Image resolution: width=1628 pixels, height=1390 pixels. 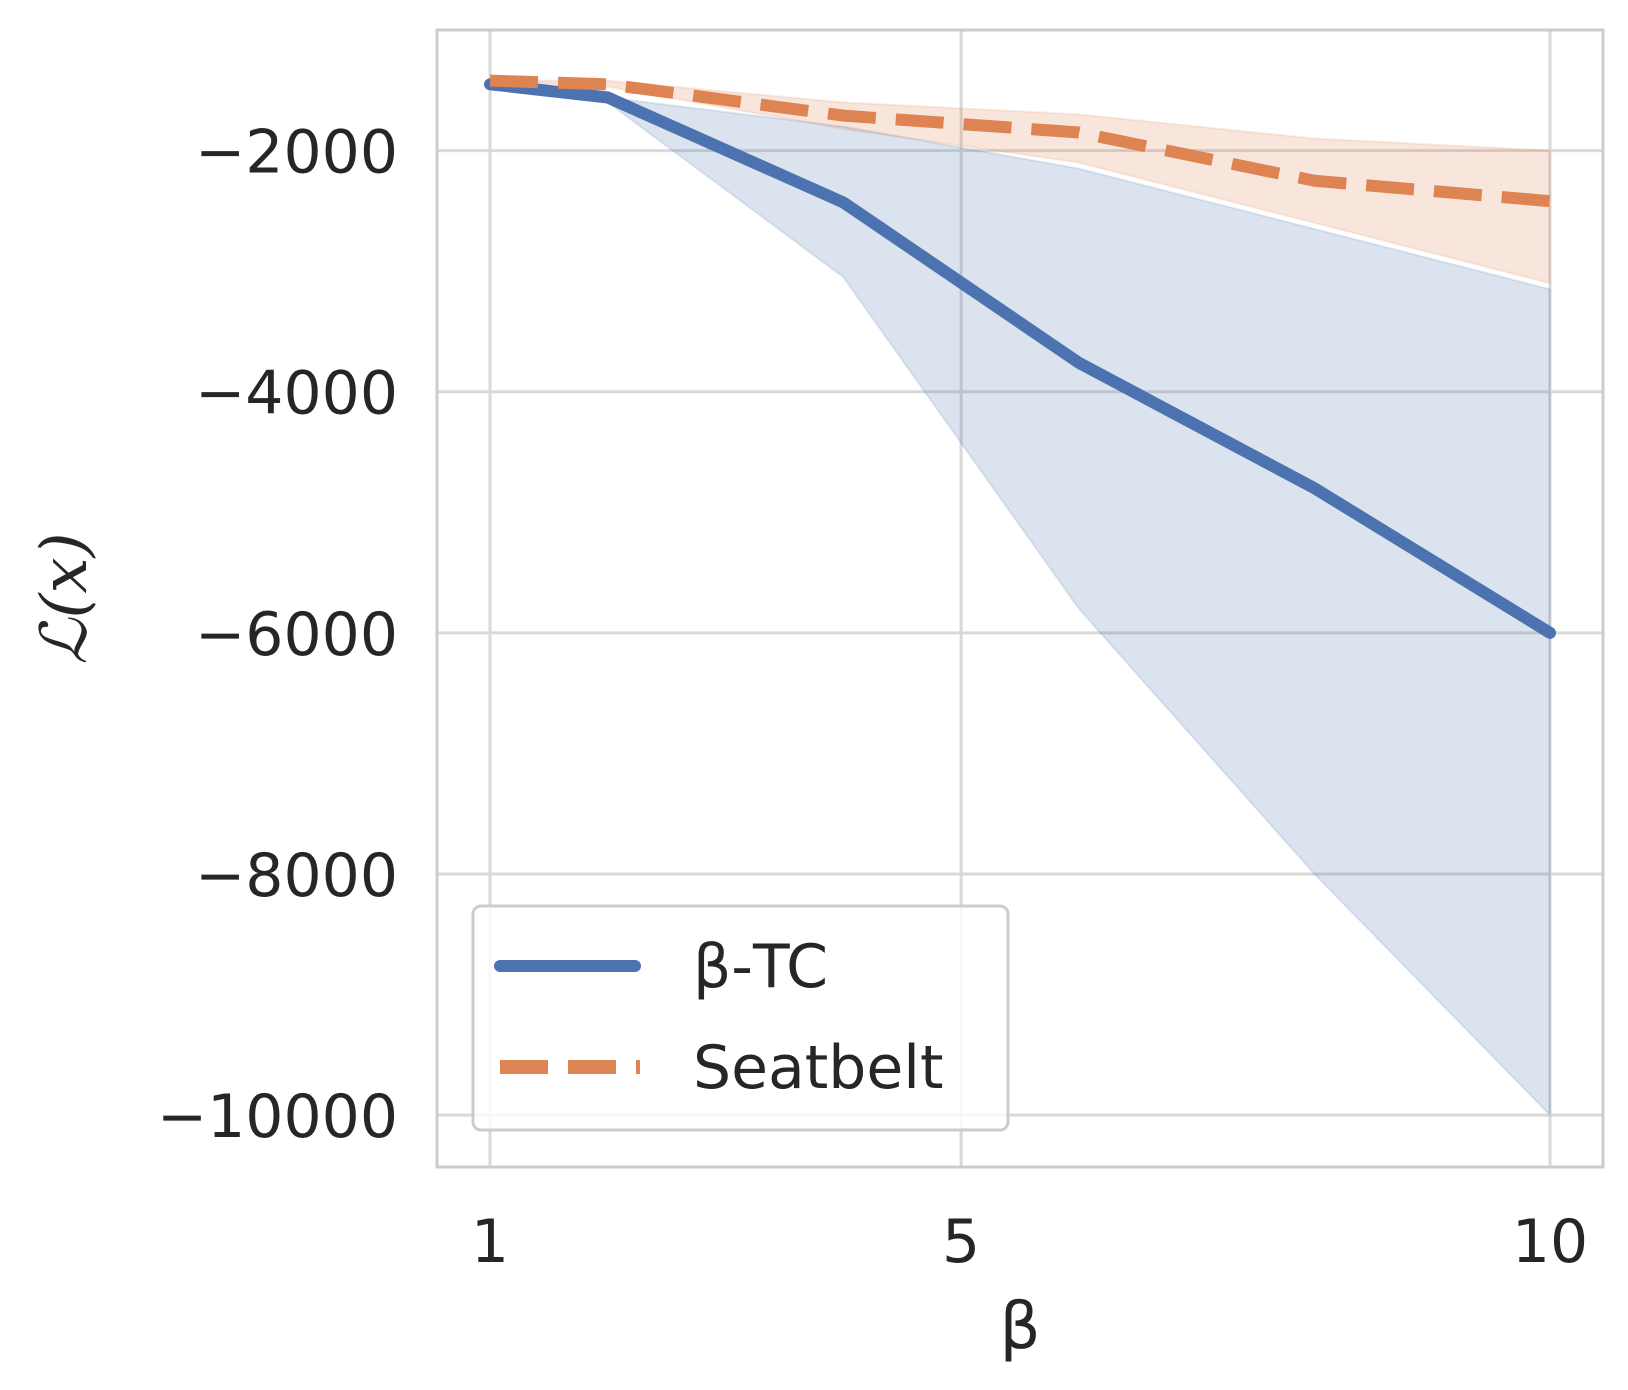 What do you see at coordinates (1550, 1242) in the screenshot?
I see `x-tick-label: 10` at bounding box center [1550, 1242].